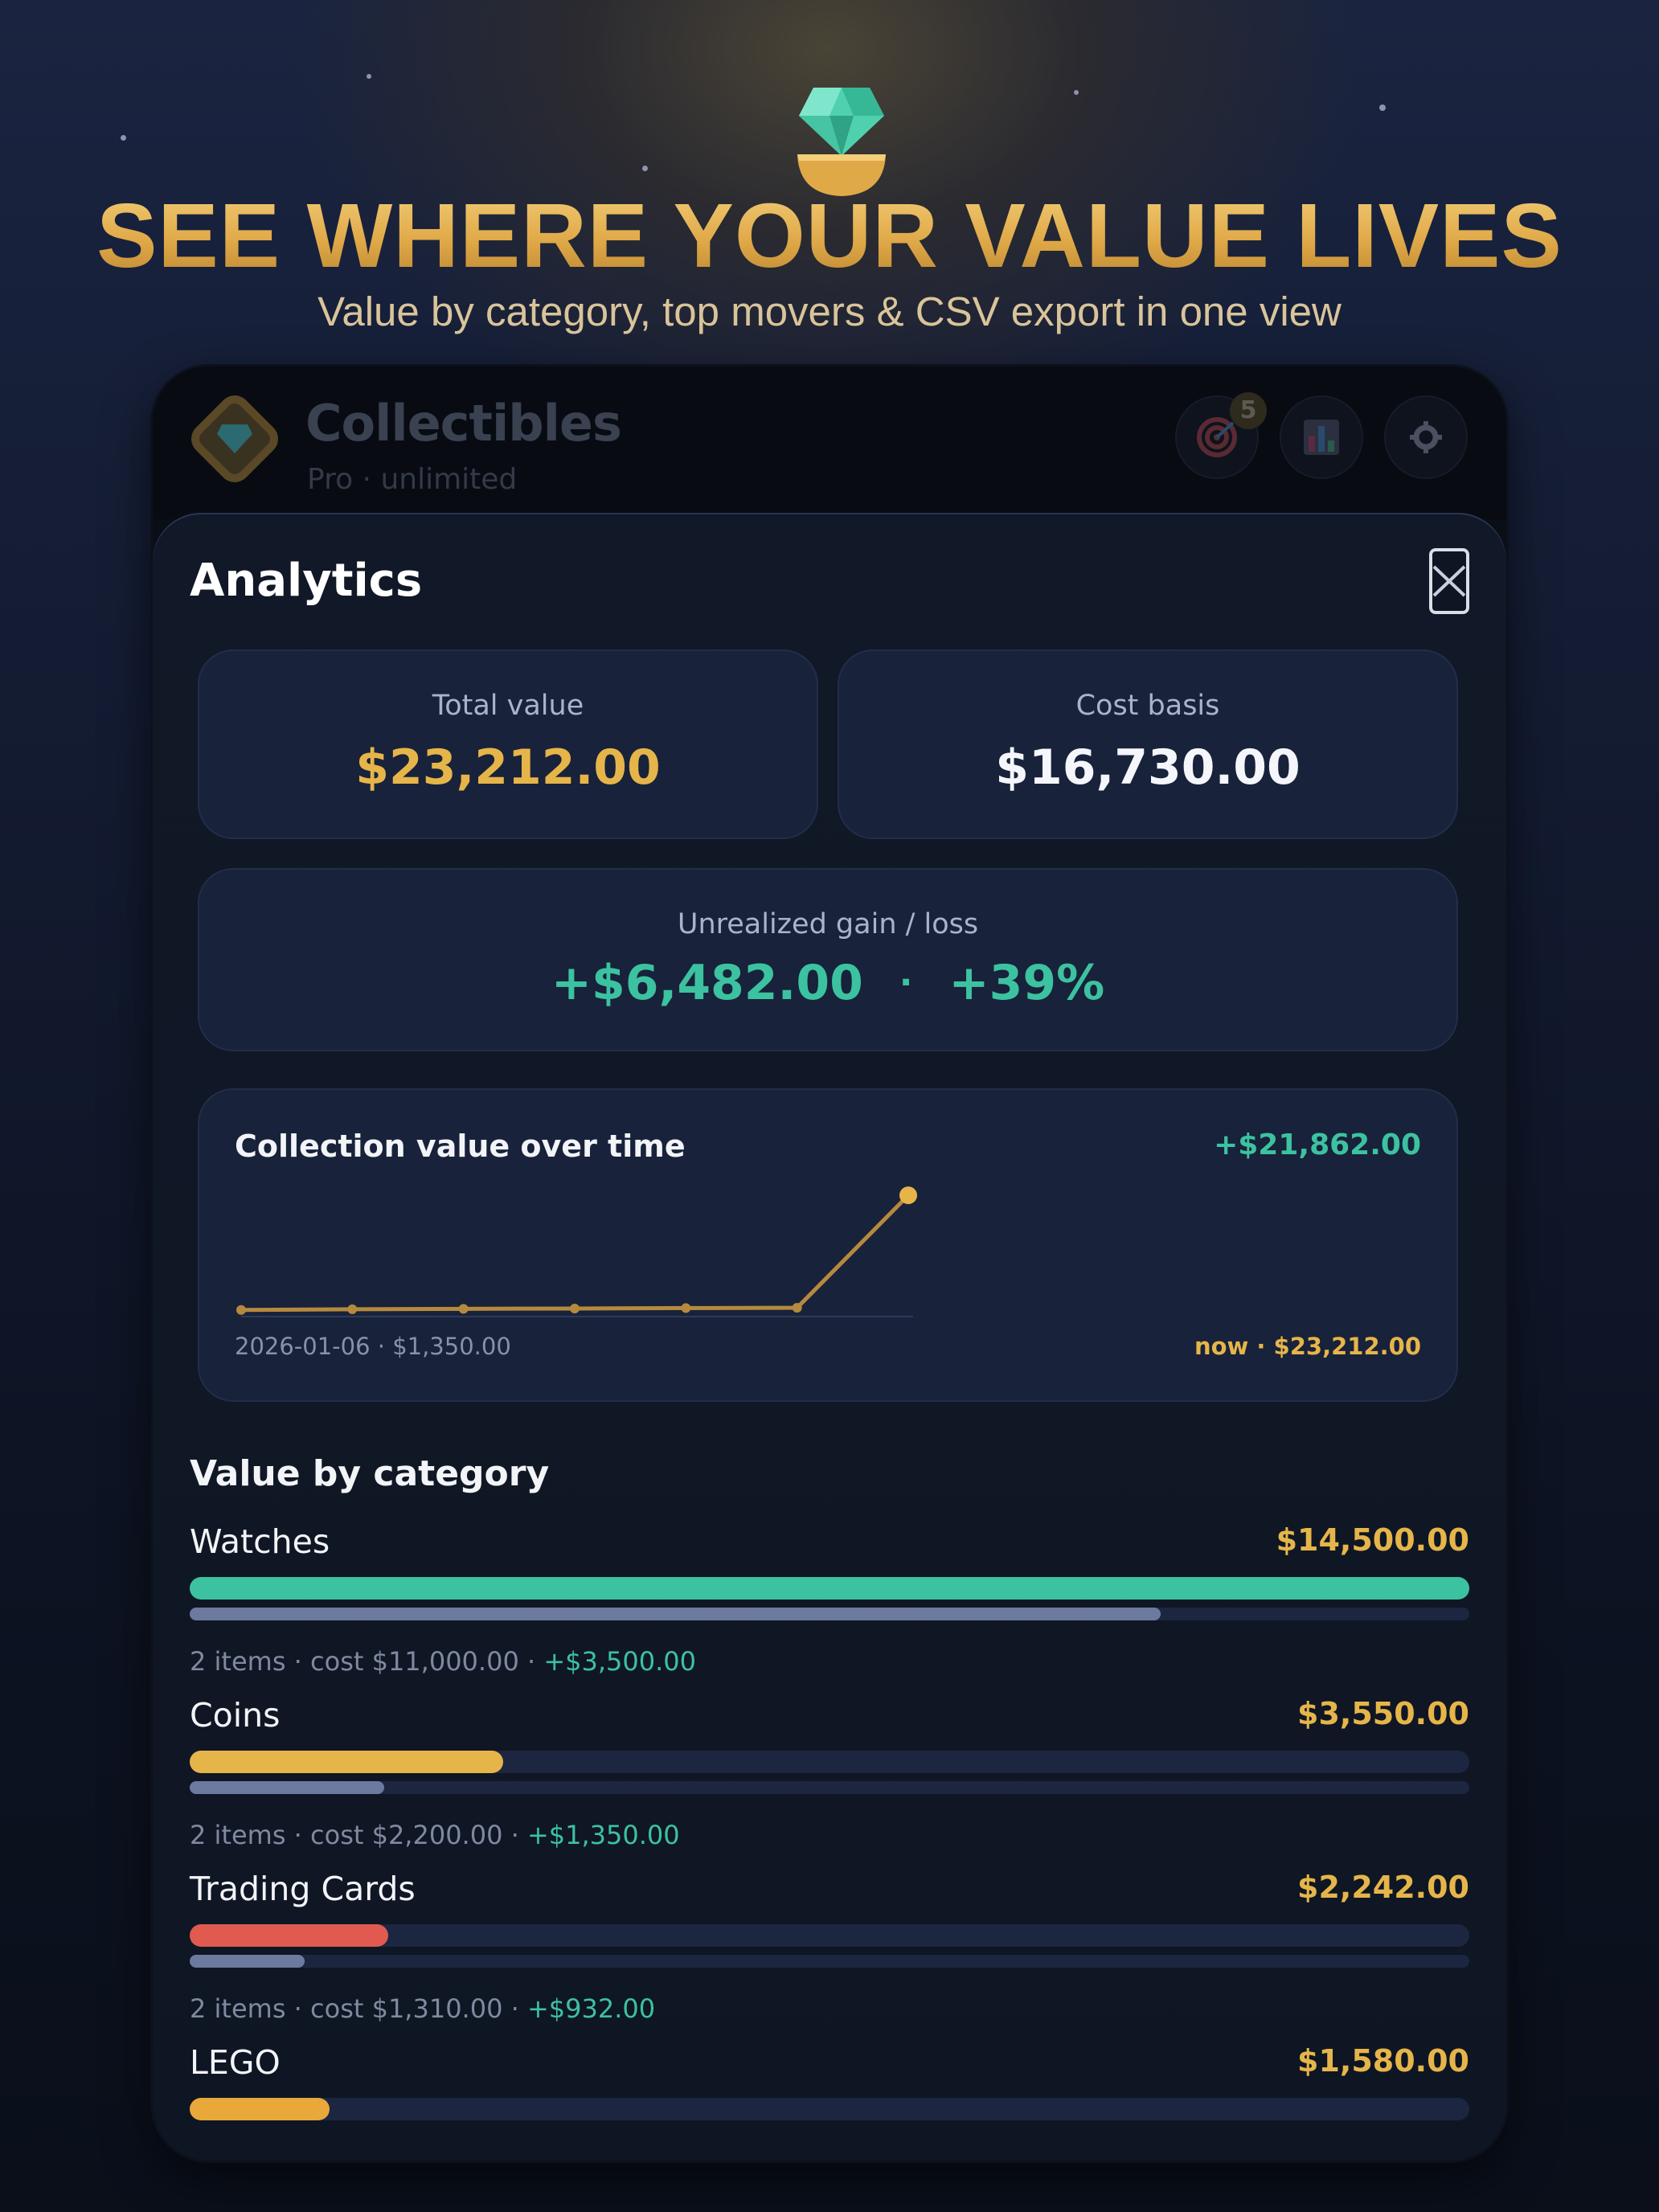 The image size is (1659, 2212). Describe the element at coordinates (1147, 706) in the screenshot. I see `cost-basis-label: Cost basis` at that location.